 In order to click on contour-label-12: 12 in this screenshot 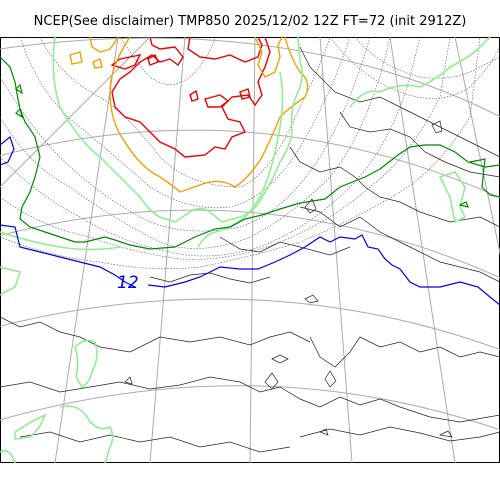, I will do `click(128, 283)`.